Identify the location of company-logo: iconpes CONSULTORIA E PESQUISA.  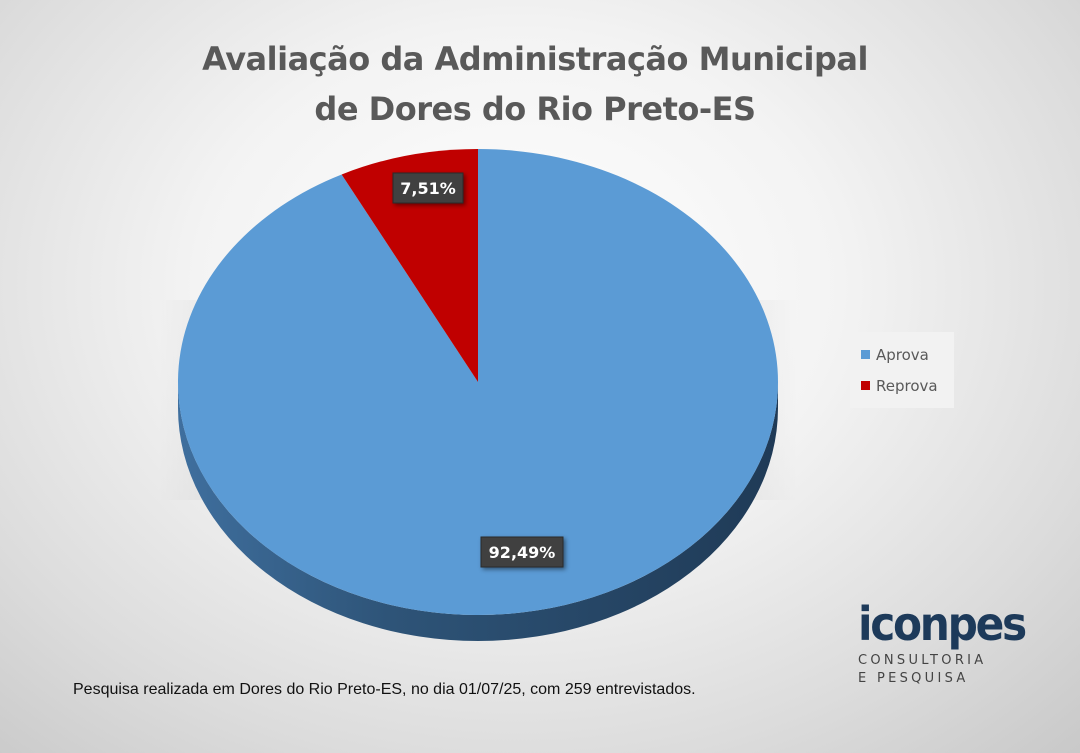
(948, 642).